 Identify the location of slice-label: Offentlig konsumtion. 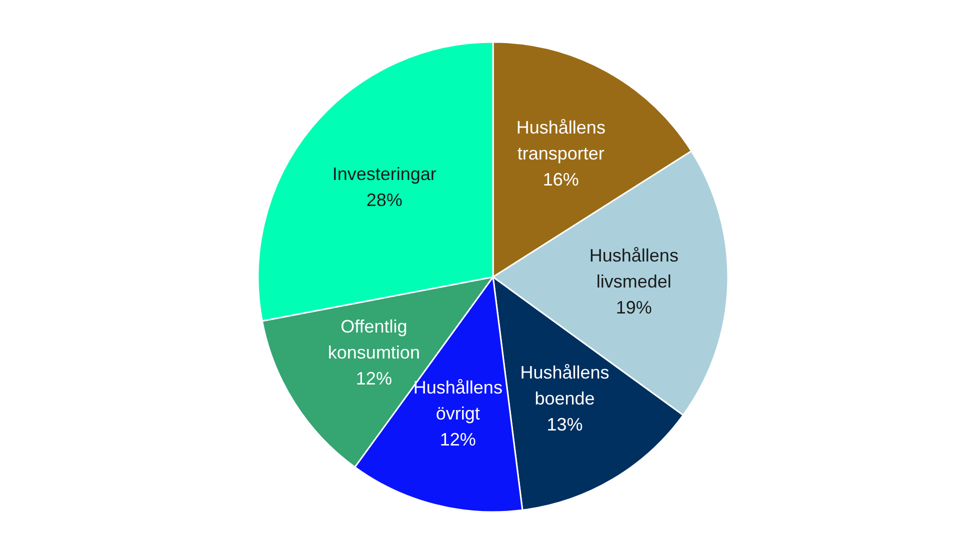
(374, 339).